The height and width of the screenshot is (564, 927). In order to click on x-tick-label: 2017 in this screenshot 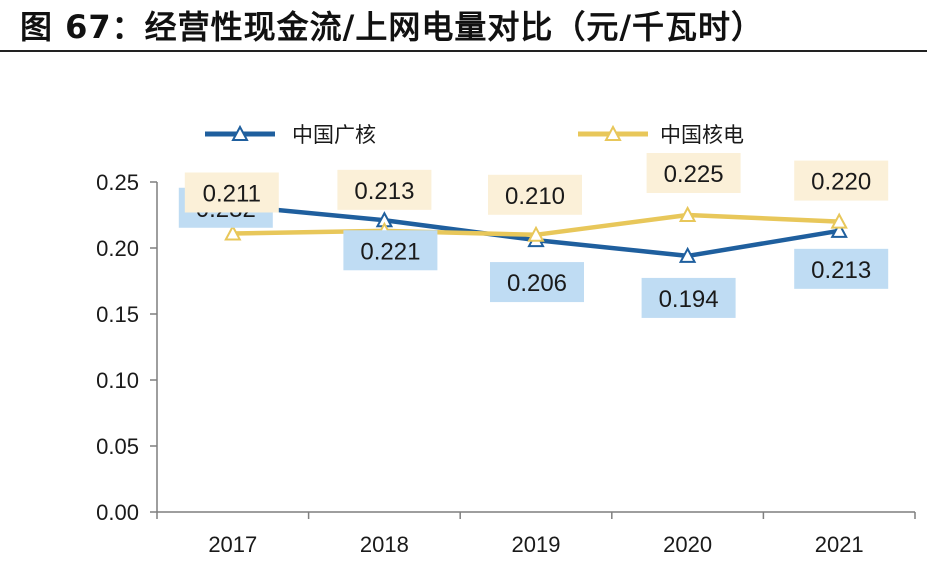, I will do `click(232, 544)`.